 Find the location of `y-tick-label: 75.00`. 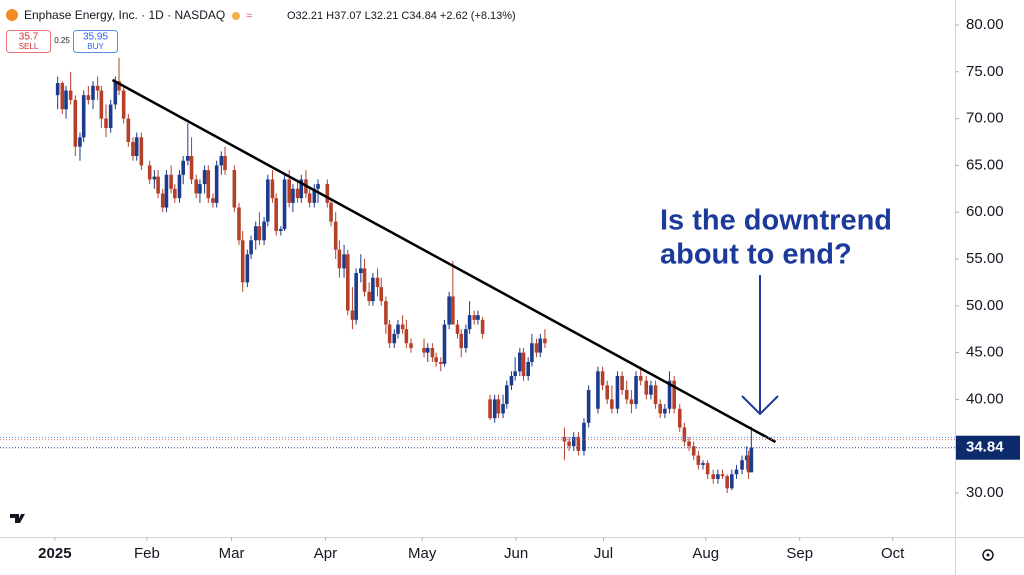

y-tick-label: 75.00 is located at coordinates (985, 71).